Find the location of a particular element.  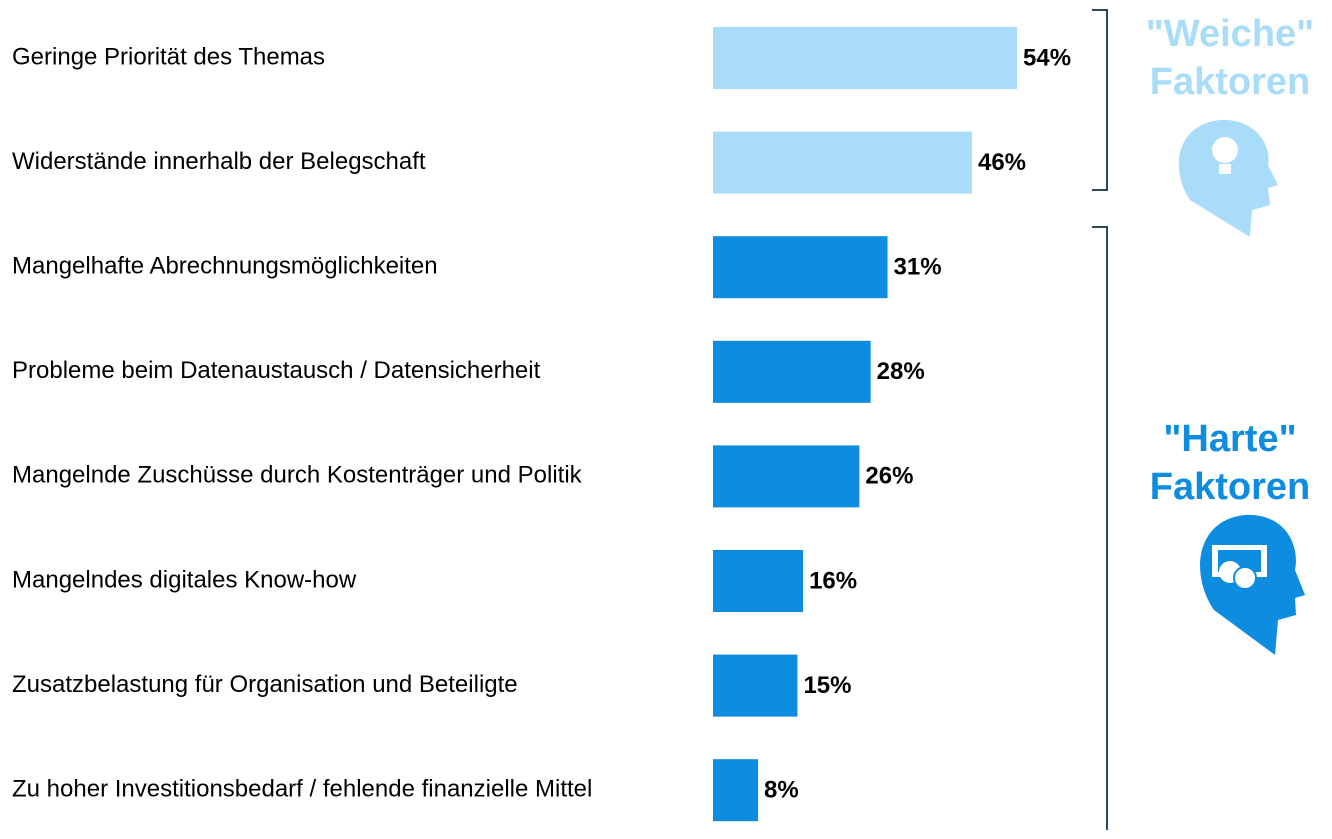

category-label: Mangelhafte Abrechnungsmöglichkeiten is located at coordinates (225, 266).